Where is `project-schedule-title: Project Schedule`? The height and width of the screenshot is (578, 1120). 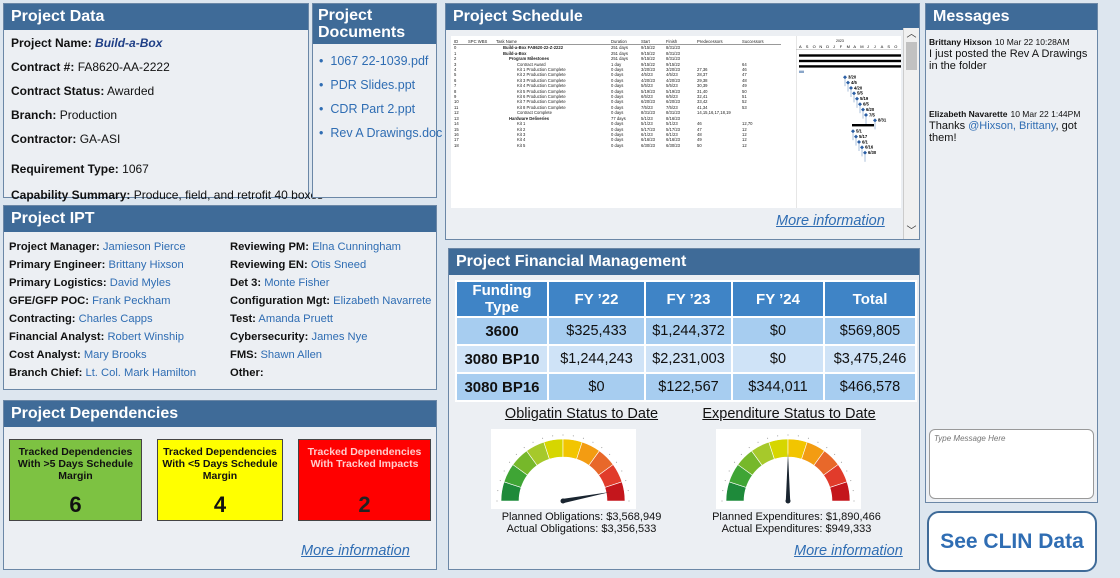
project-schedule-title: Project Schedule is located at coordinates (682, 17).